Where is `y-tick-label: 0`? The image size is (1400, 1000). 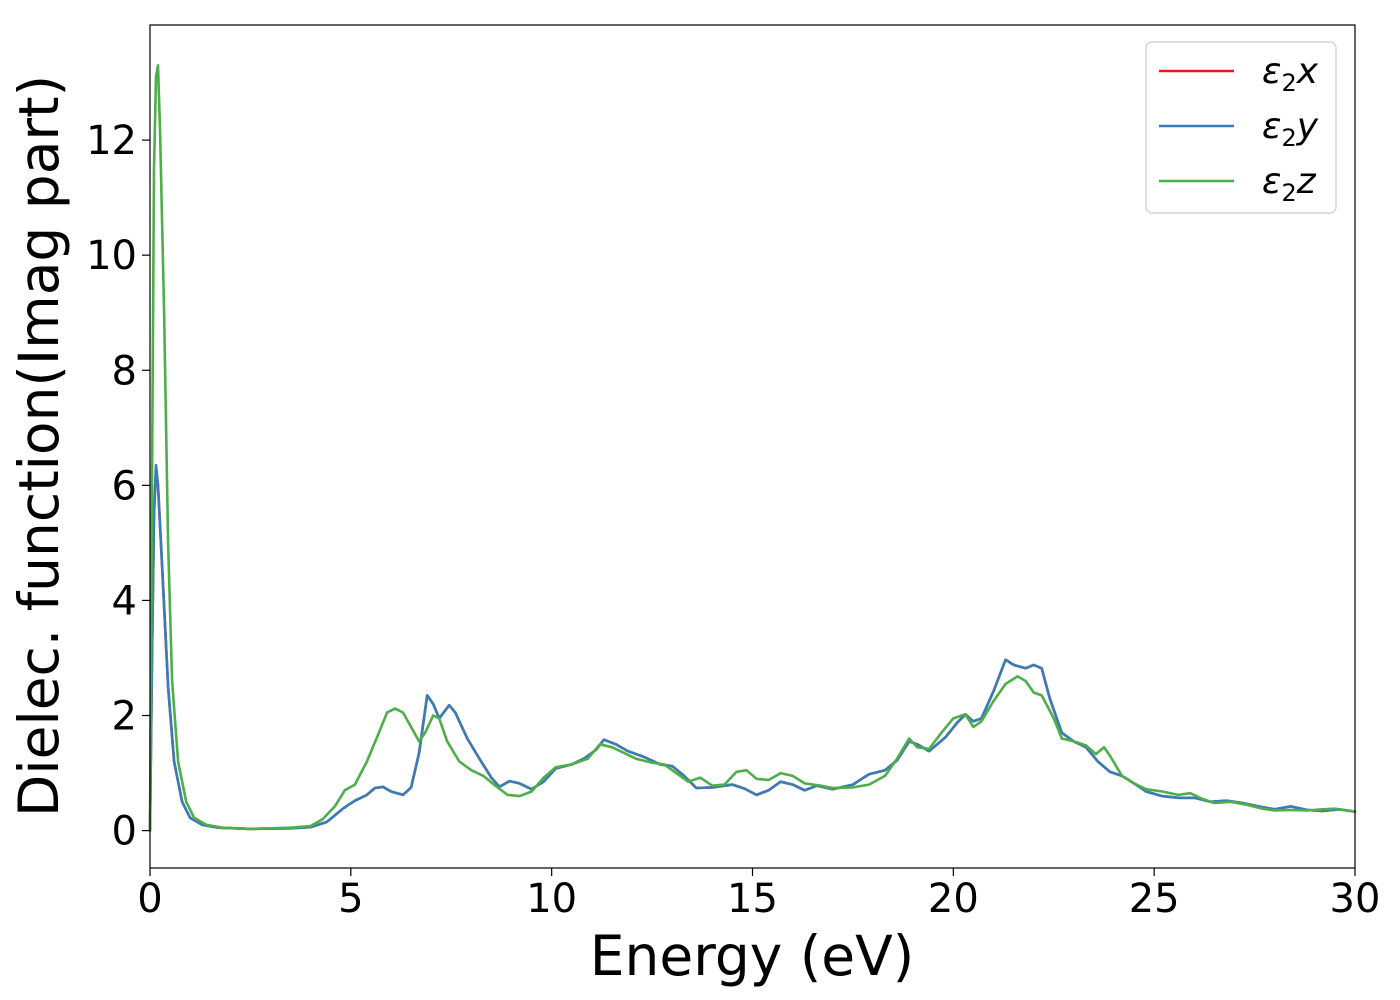 y-tick-label: 0 is located at coordinates (124, 832).